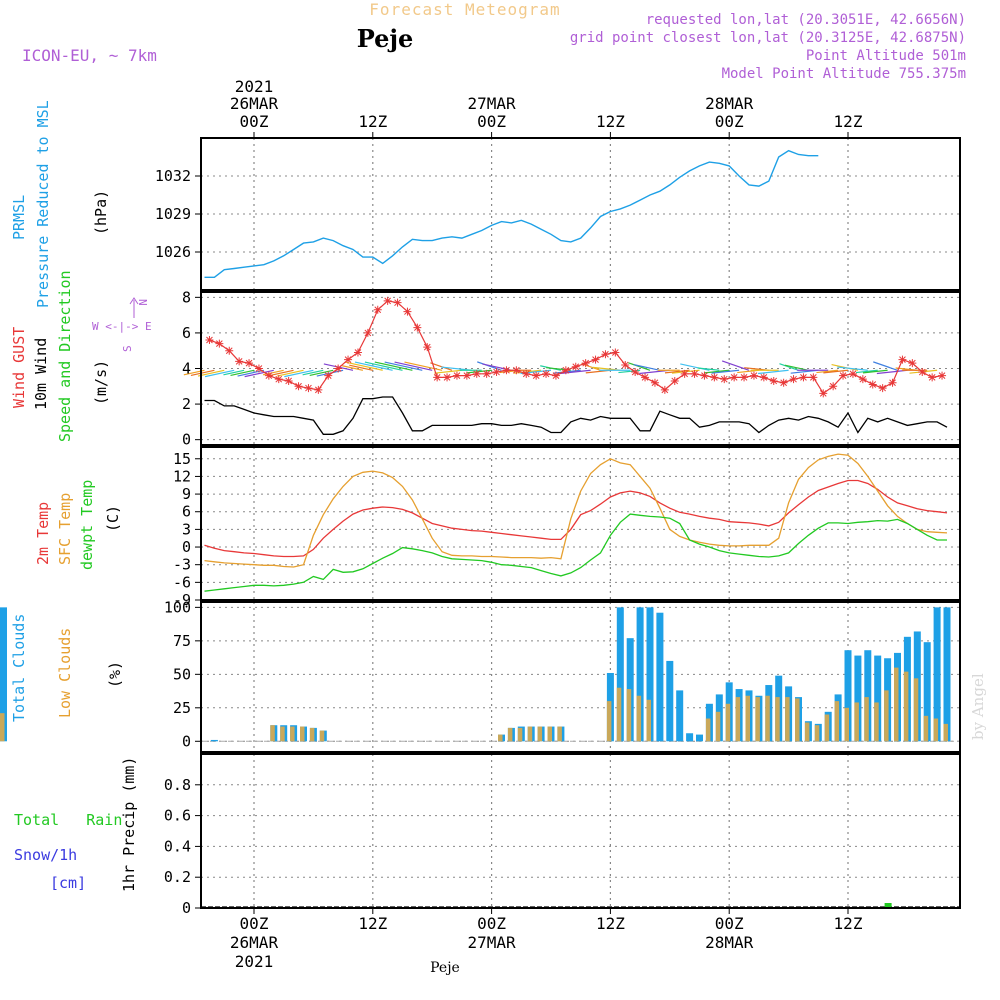 The width and height of the screenshot is (1000, 1000). I want to click on ytick-label: 9, so click(186, 494).